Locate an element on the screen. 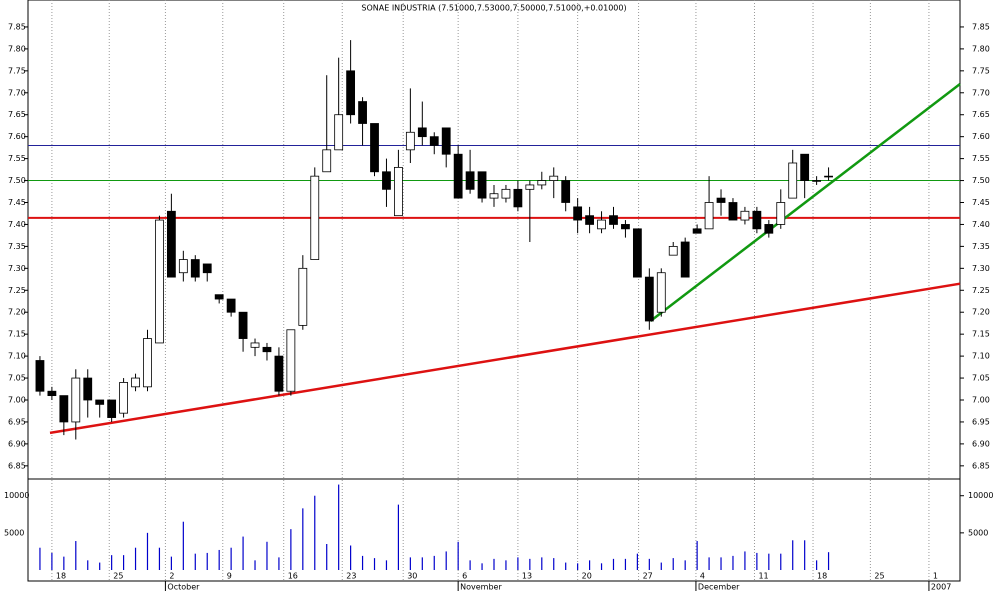 Image resolution: width=994 pixels, height=591 pixels. x-tick-label: 16 is located at coordinates (293, 576).